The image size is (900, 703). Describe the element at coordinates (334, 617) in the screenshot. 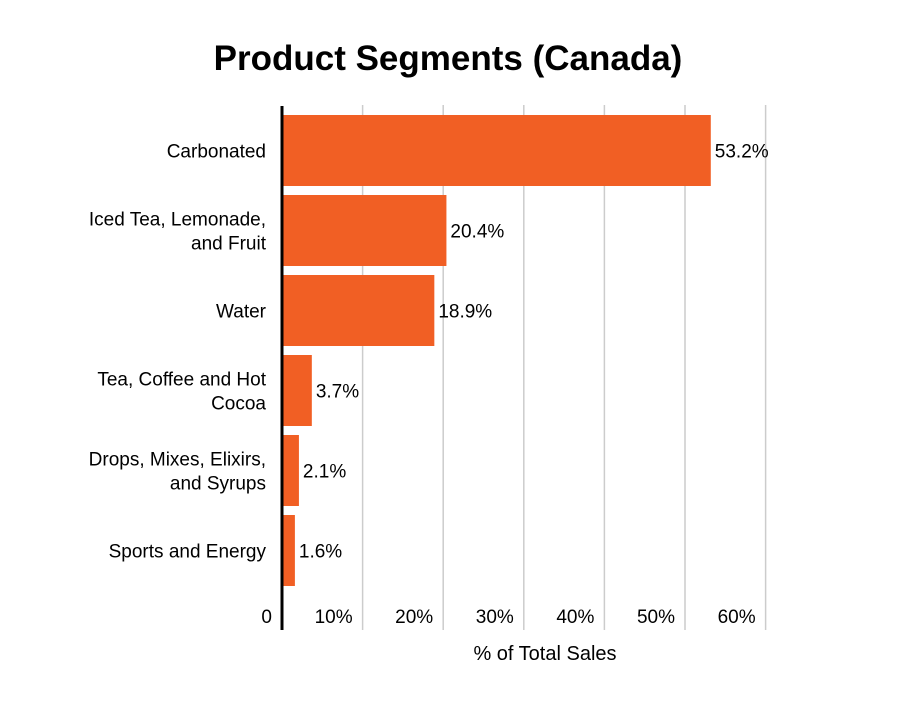

I see `x-tick-label: 10%` at that location.